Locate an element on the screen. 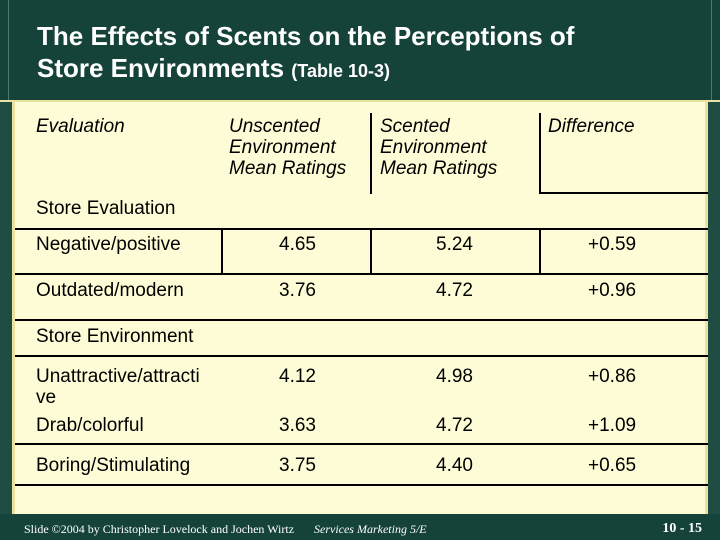 This screenshot has width=720, height=540. section-store-evaluation: Store Evaluation is located at coordinates (106, 208).